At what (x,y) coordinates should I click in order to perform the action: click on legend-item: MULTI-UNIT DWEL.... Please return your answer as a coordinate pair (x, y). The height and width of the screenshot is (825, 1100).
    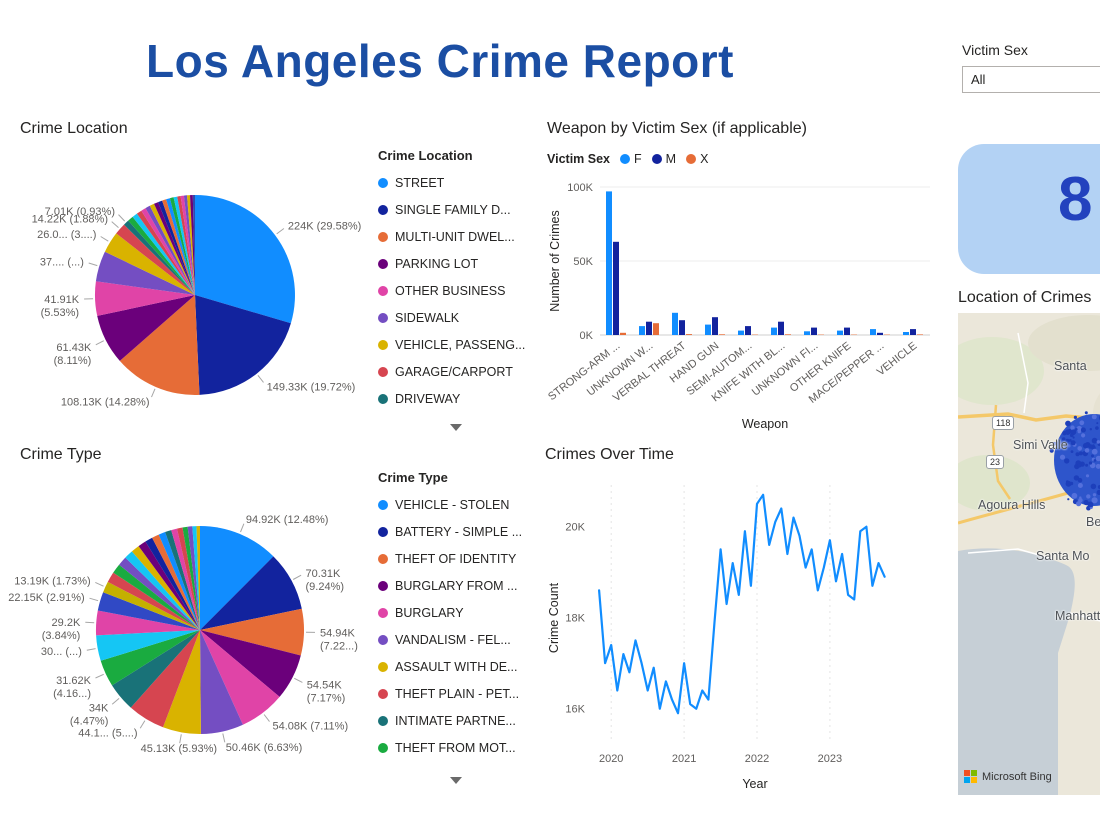
    Looking at the image, I should click on (454, 236).